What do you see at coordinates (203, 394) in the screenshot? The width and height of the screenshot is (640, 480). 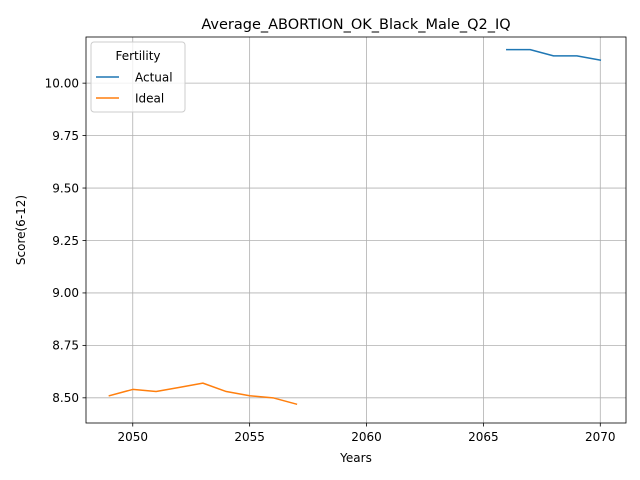 I see `series-line-ideal` at bounding box center [203, 394].